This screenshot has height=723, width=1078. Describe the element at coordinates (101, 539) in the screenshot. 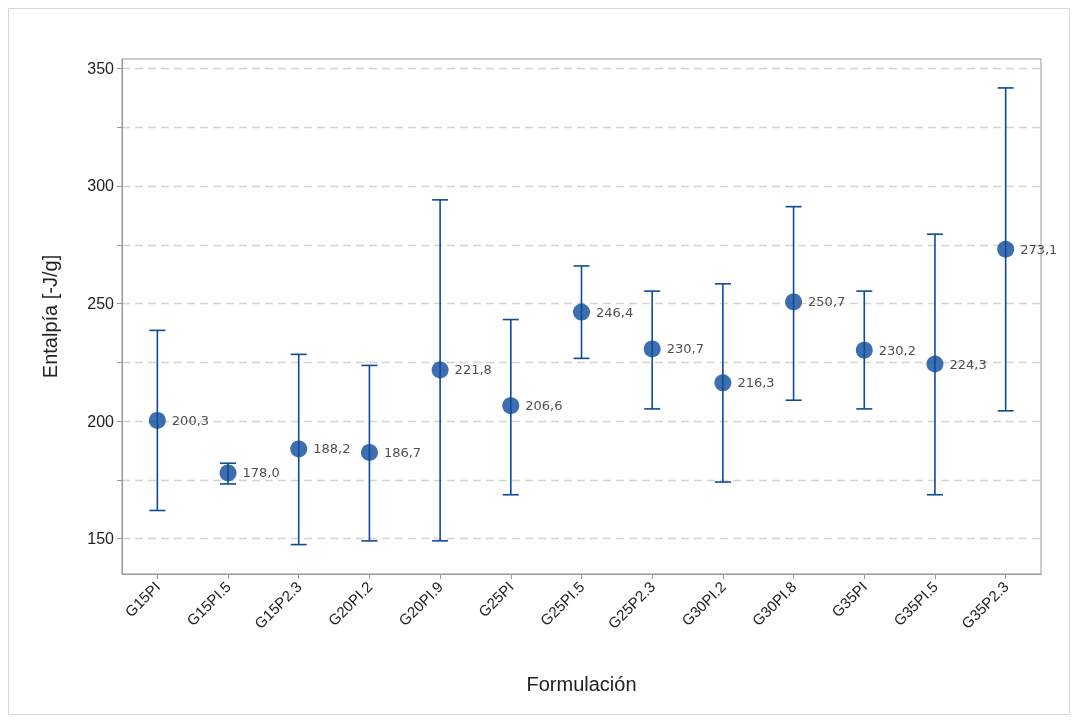

I see `y-tick-label: 150` at that location.